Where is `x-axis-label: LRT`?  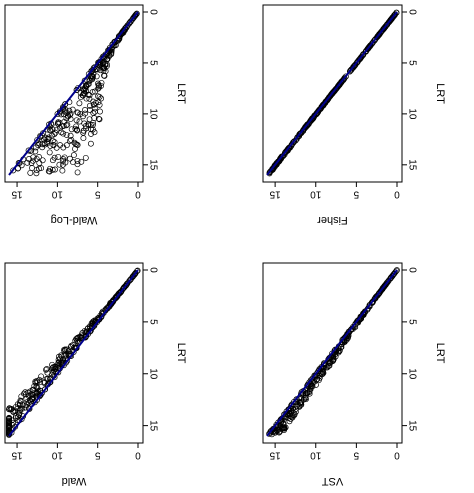
x-axis-label: LRT is located at coordinates (440, 93).